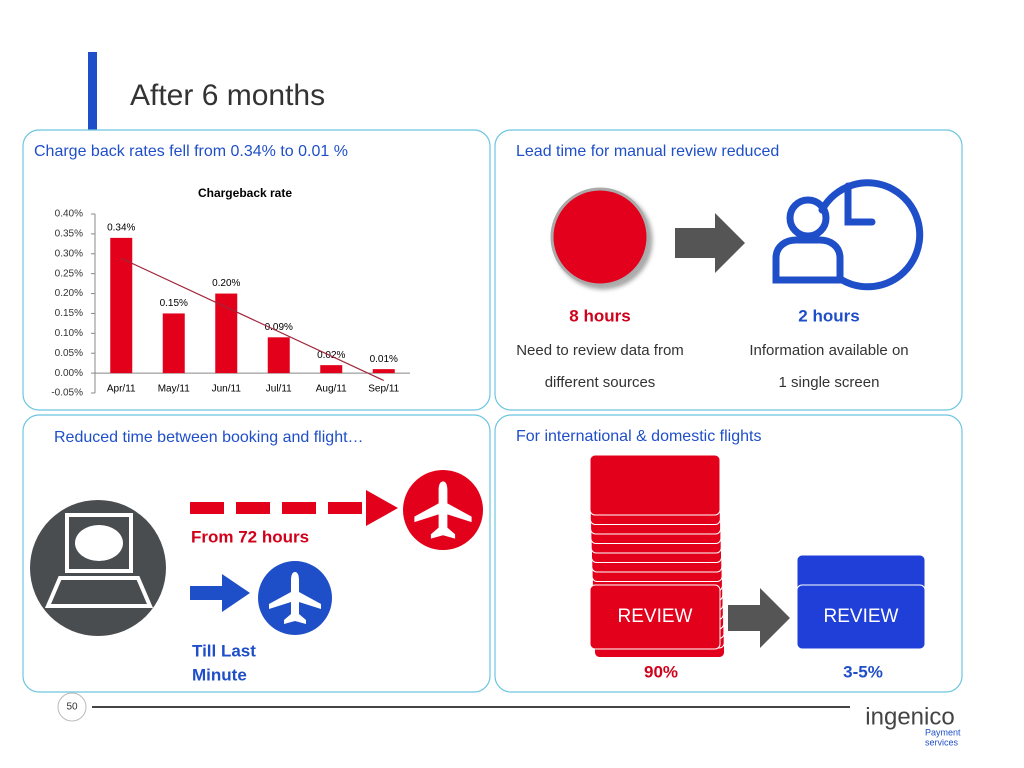 Image resolution: width=1024 pixels, height=768 pixels. What do you see at coordinates (848, 235) in the screenshot?
I see `person-clock-icon` at bounding box center [848, 235].